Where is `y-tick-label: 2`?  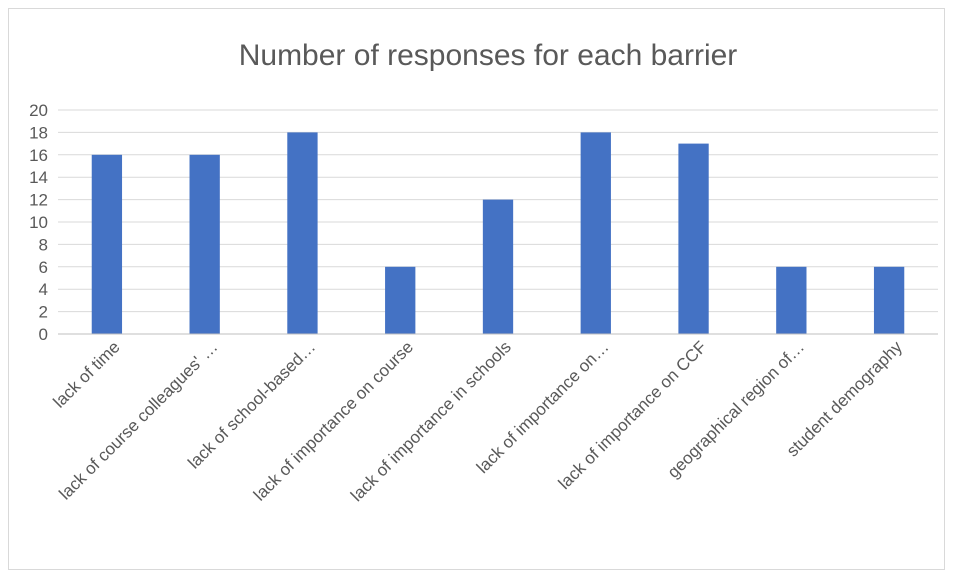 y-tick-label: 2 is located at coordinates (43, 312).